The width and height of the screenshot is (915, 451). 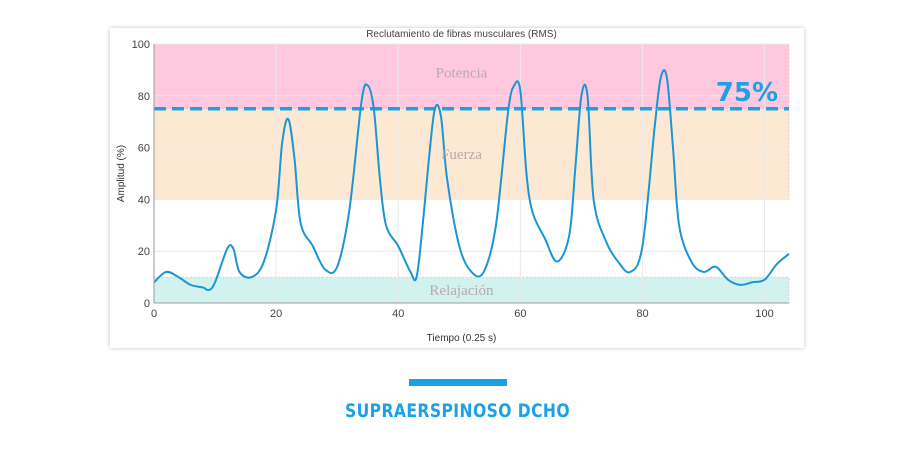 What do you see at coordinates (462, 338) in the screenshot?
I see `x-axis-label: Tiempo (0.25 s)` at bounding box center [462, 338].